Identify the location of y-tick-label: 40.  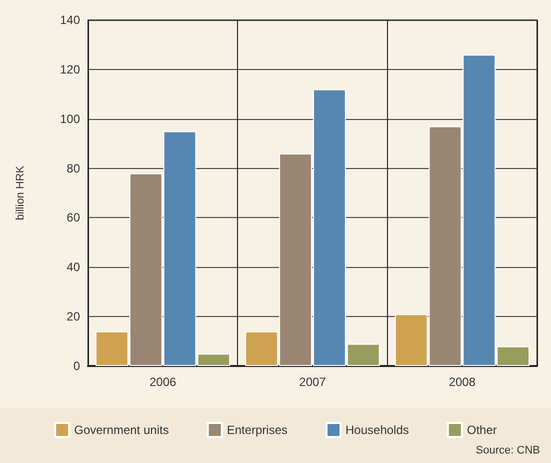
(73, 267).